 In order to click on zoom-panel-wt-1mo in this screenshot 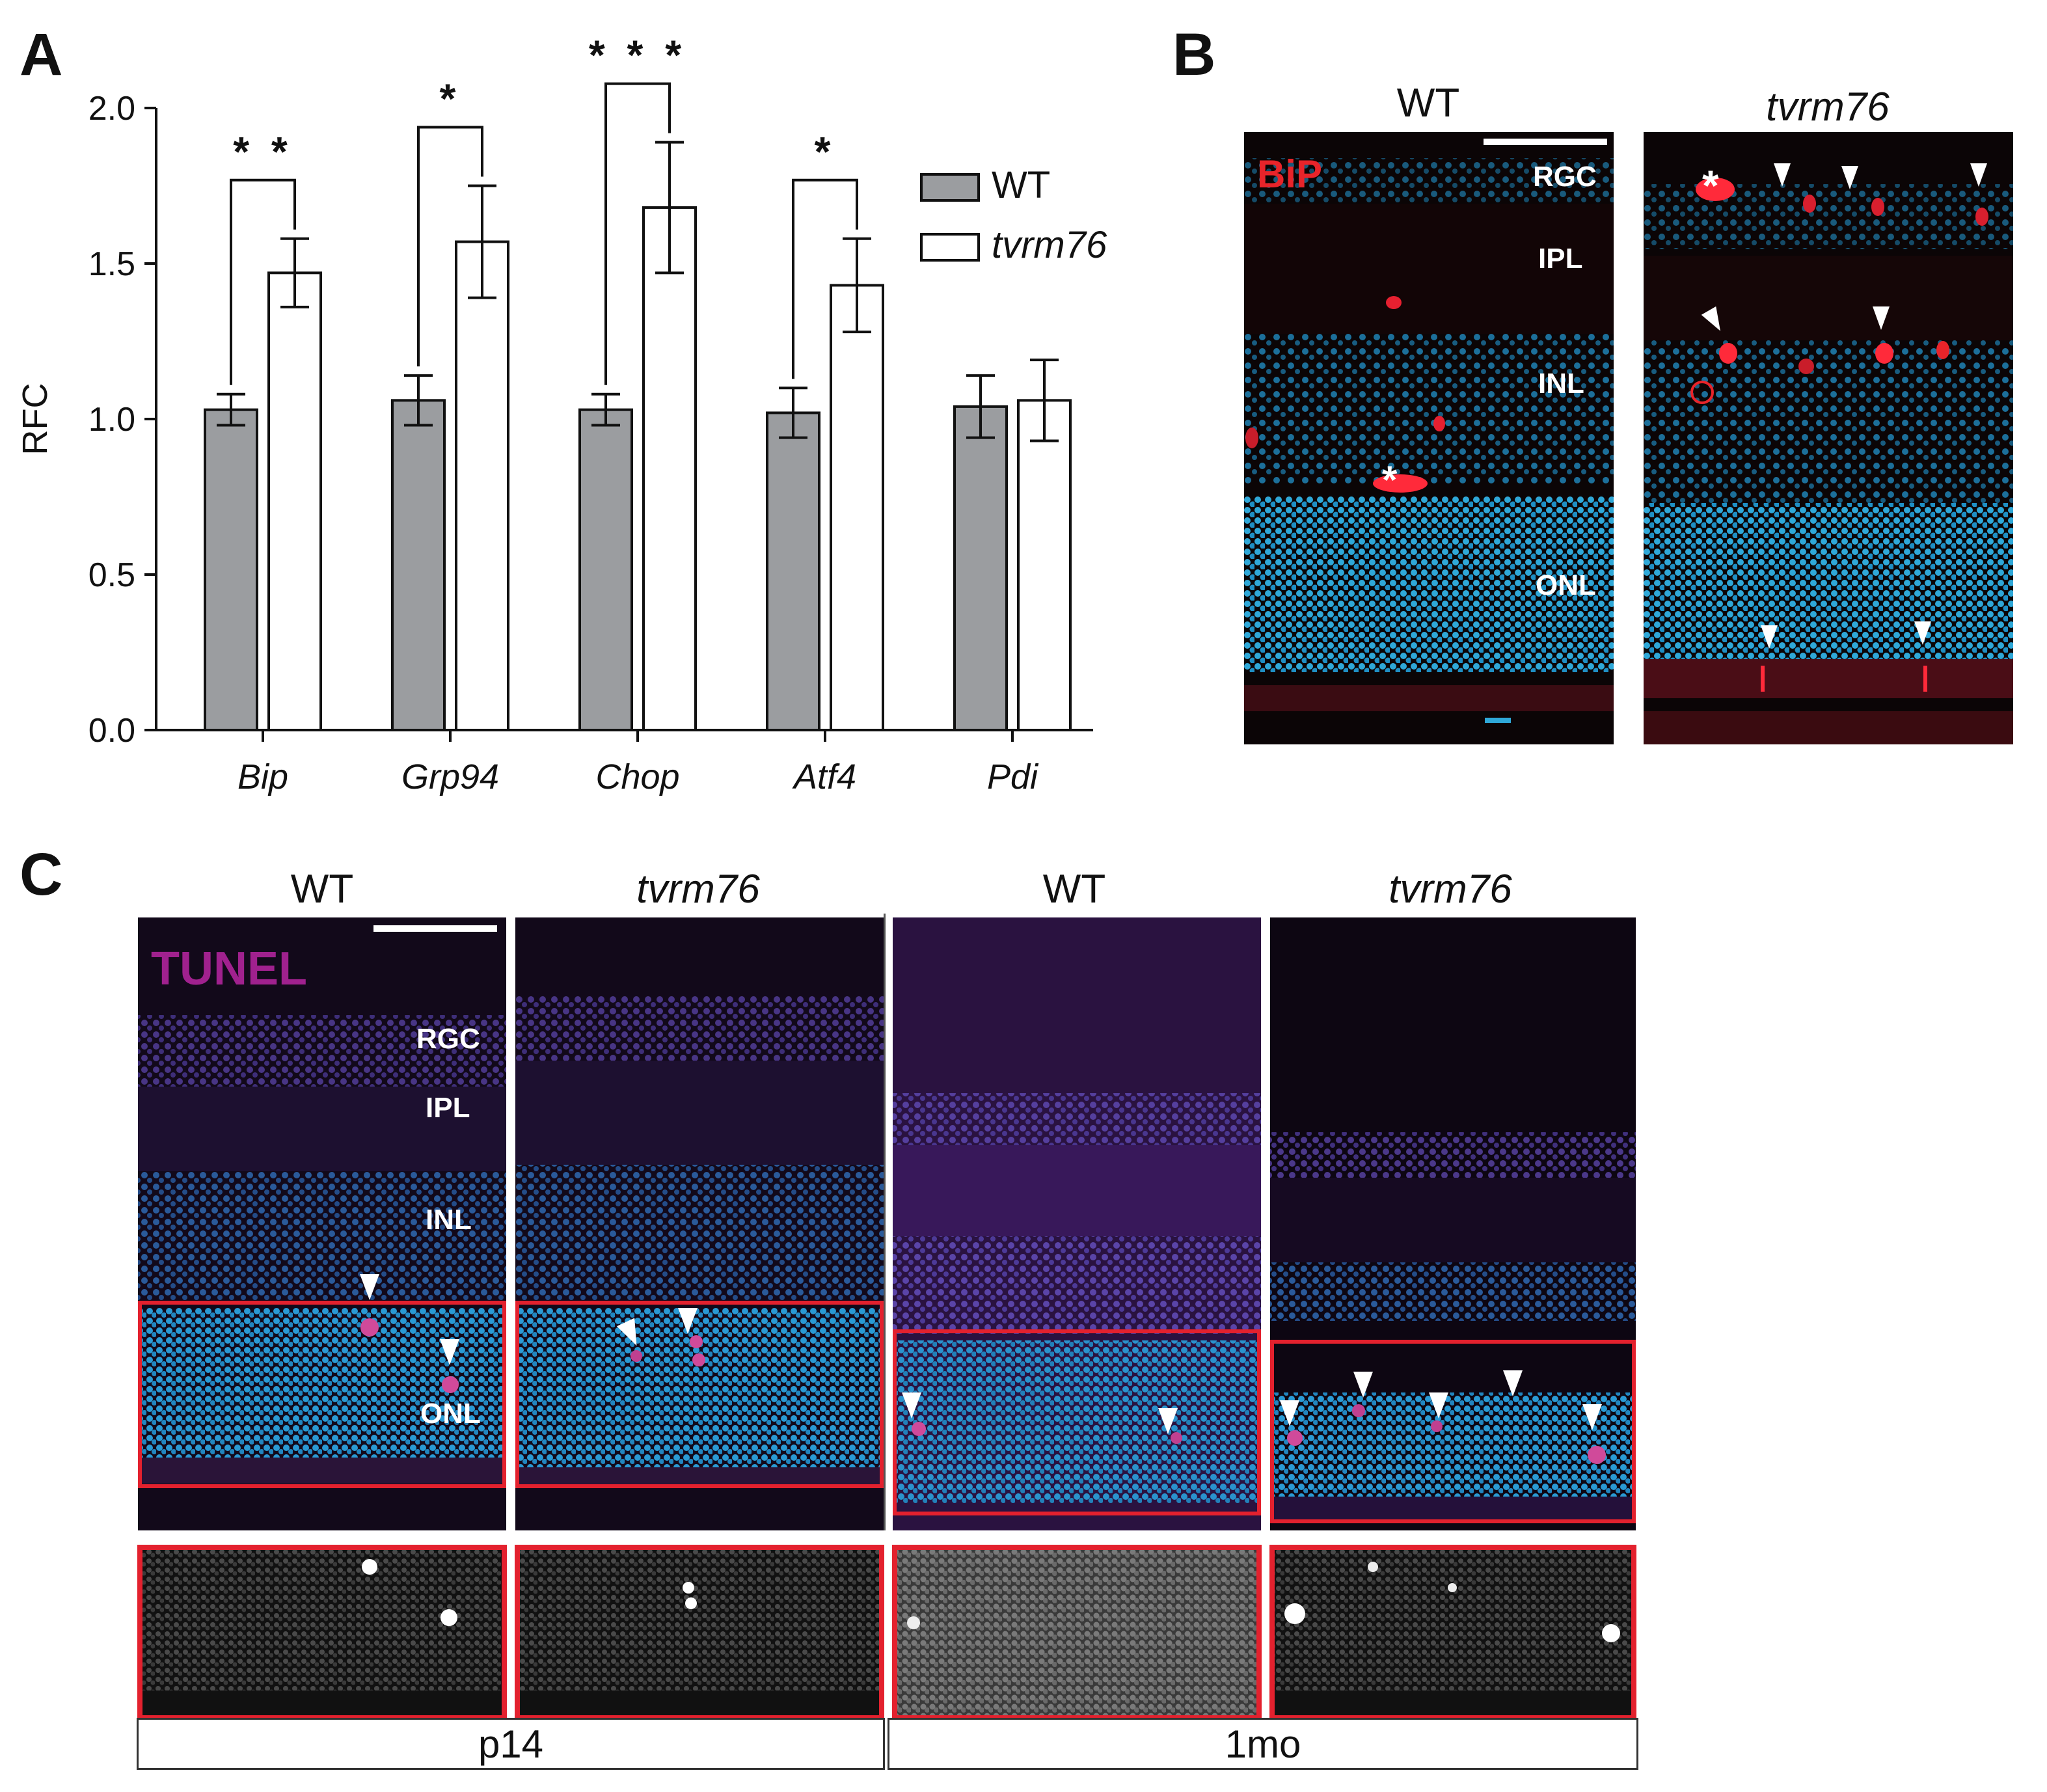, I will do `click(1077, 1632)`.